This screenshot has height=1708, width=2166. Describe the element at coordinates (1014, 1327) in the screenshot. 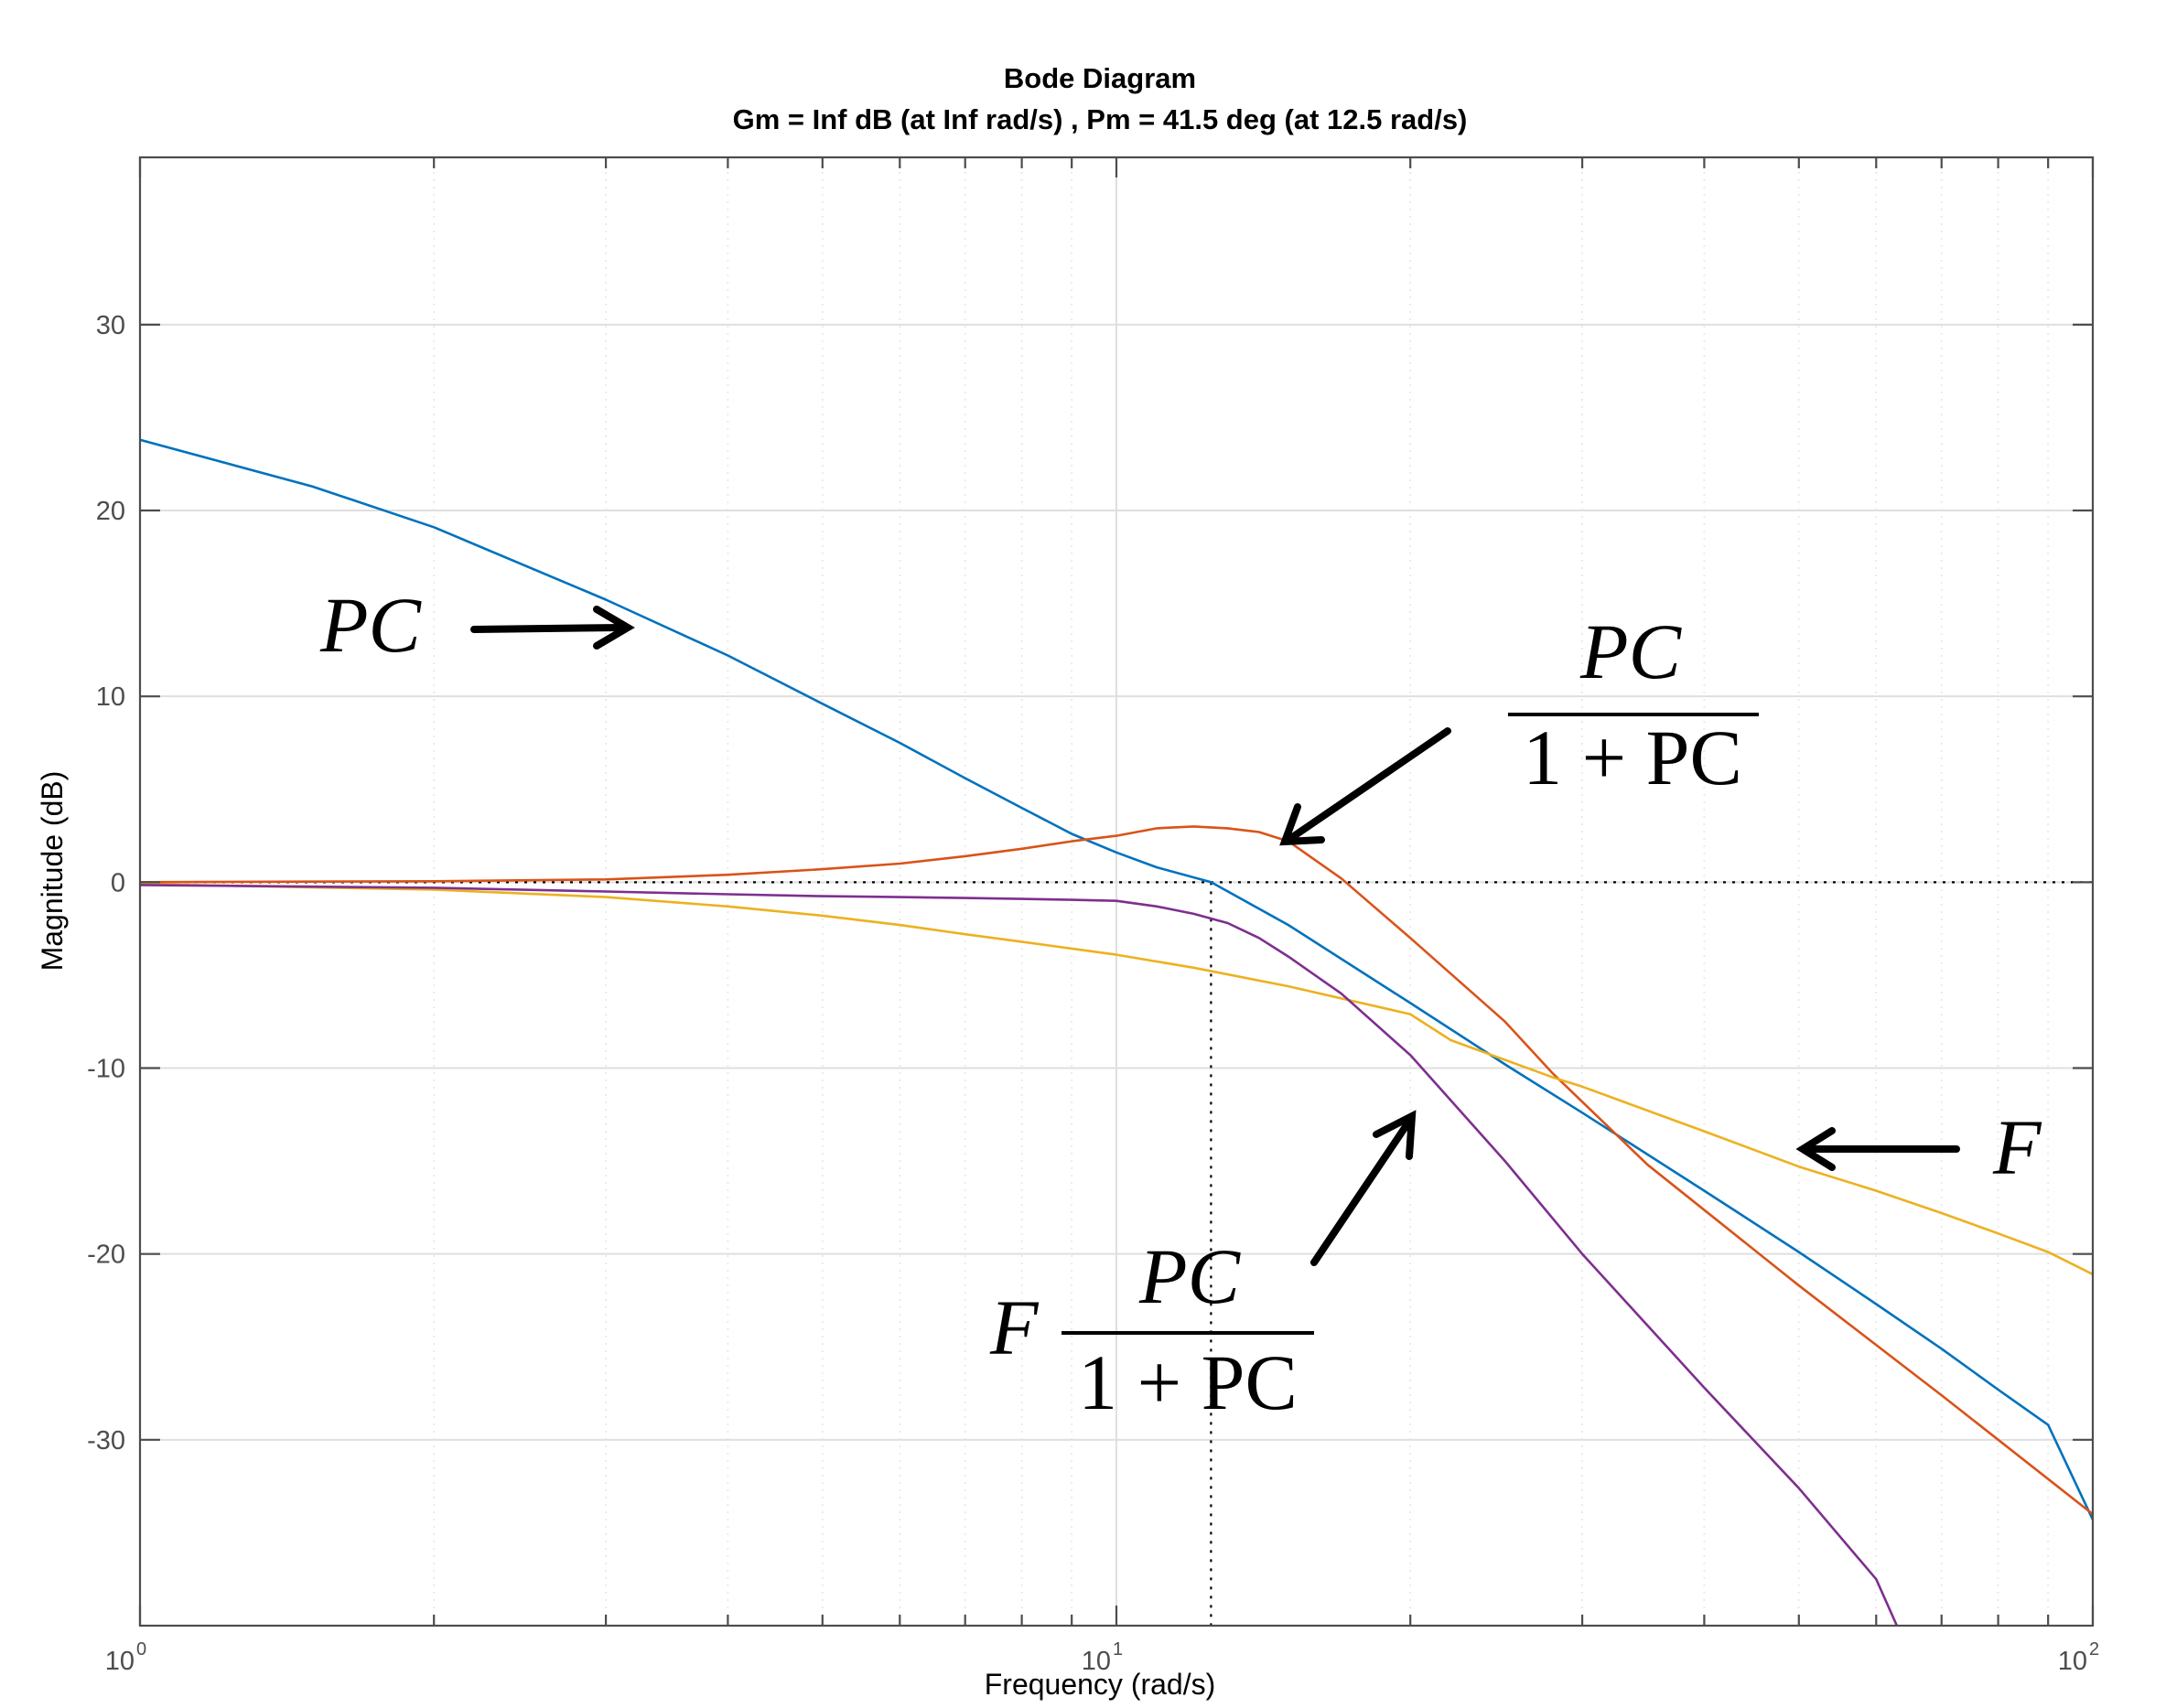

I see `annotation-f-closed-loop-prefix: F` at that location.